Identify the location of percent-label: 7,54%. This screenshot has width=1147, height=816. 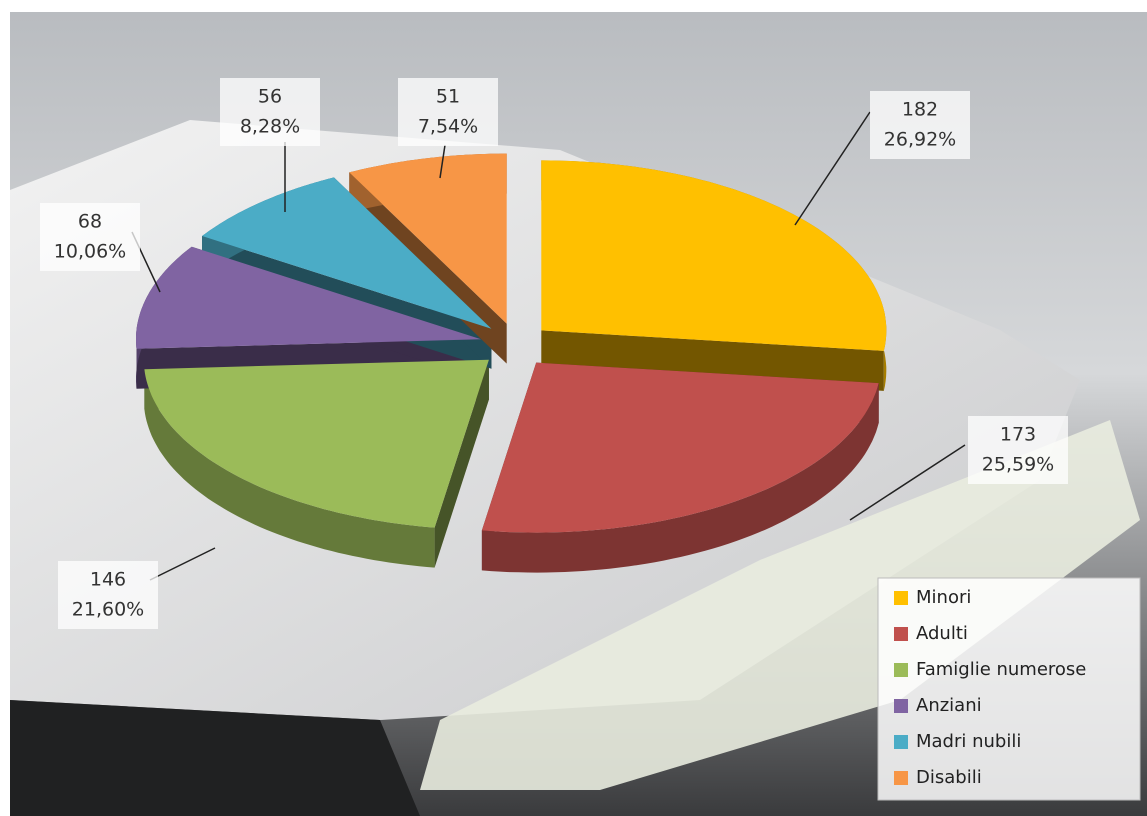
(448, 127).